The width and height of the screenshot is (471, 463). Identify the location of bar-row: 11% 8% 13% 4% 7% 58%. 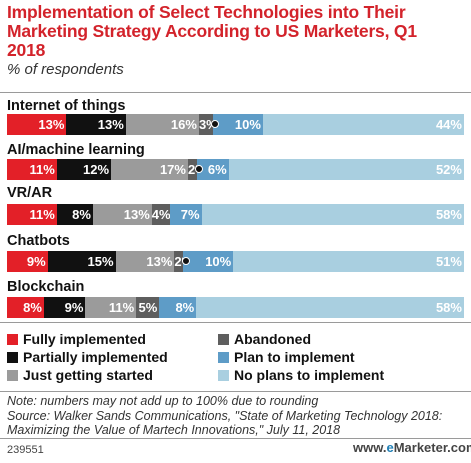
(235, 214).